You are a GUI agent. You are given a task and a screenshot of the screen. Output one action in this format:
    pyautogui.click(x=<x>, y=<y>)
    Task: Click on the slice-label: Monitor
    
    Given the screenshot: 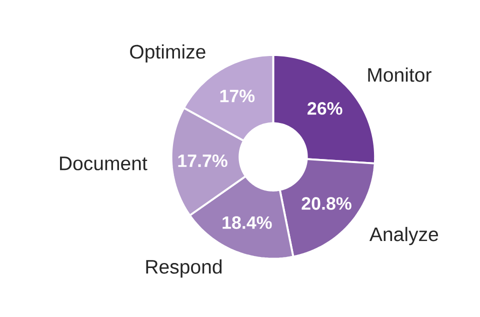 What is the action you would take?
    pyautogui.click(x=400, y=75)
    